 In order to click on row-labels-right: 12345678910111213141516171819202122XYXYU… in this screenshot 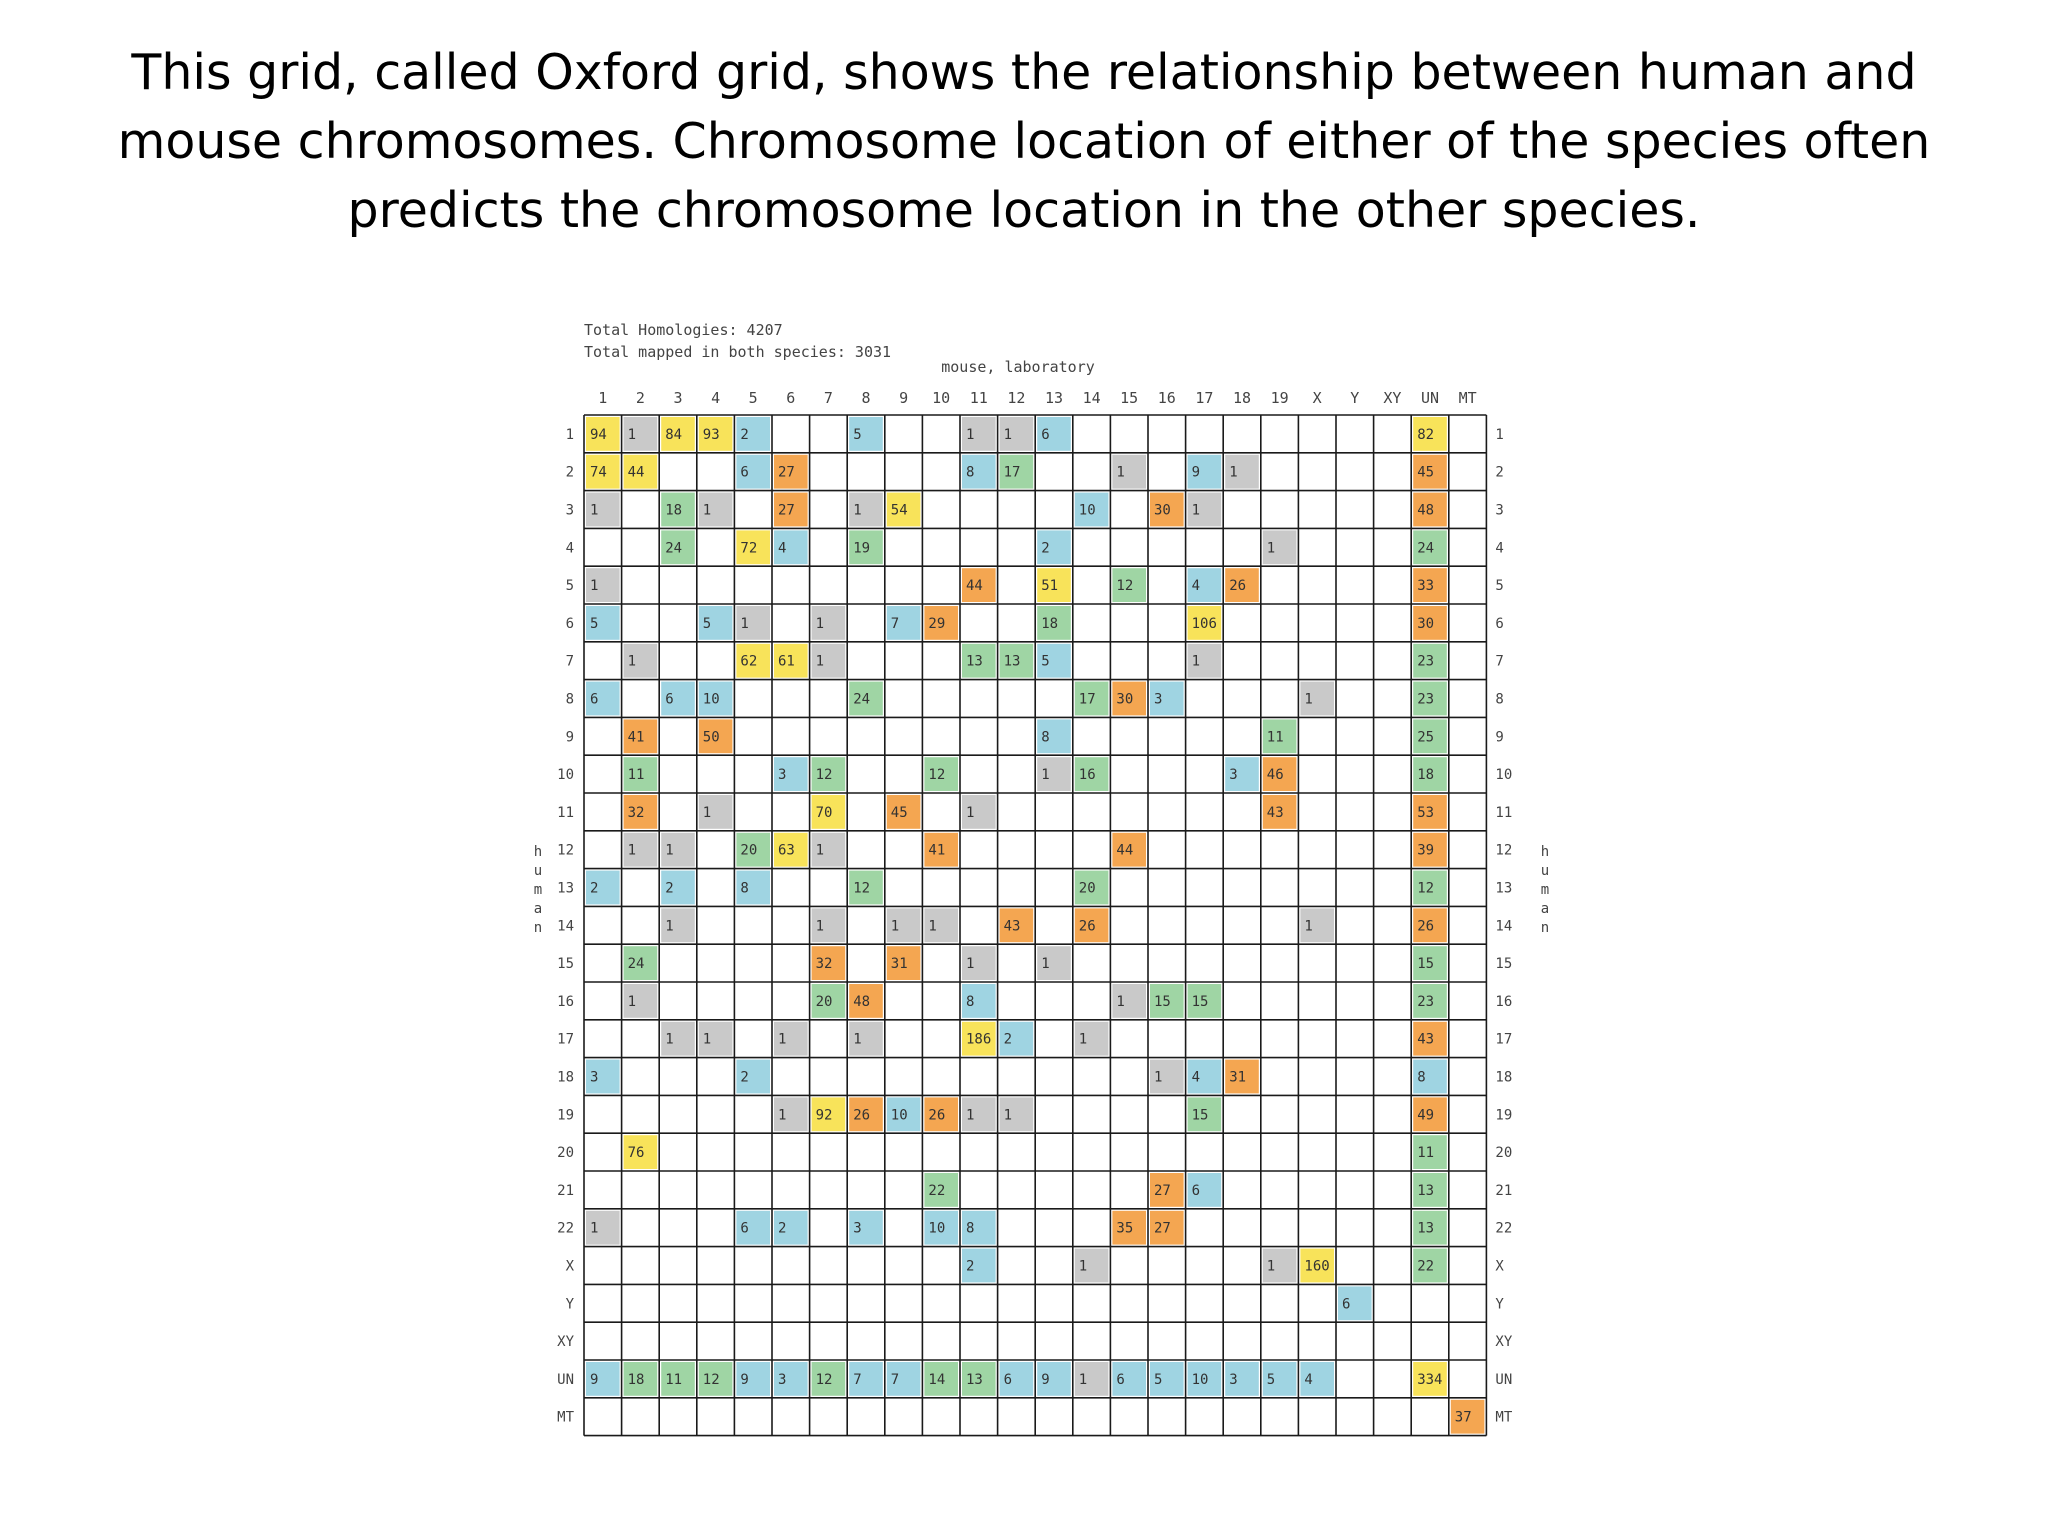, I will do `click(1503, 926)`.